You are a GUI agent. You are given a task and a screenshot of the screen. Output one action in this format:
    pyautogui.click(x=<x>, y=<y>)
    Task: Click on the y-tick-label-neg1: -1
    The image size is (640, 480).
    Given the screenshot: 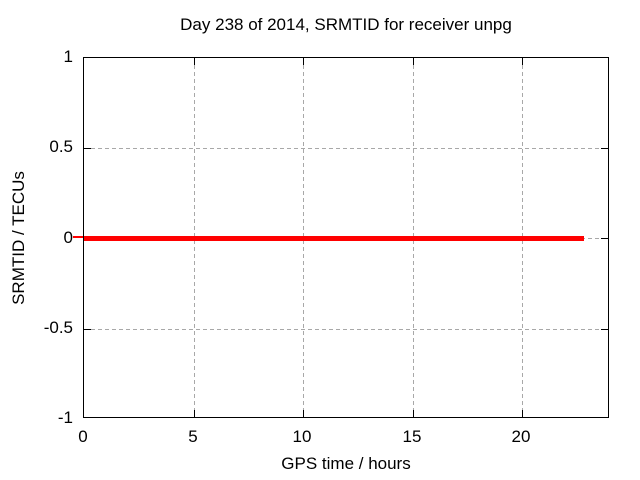 What is the action you would take?
    pyautogui.click(x=65, y=417)
    